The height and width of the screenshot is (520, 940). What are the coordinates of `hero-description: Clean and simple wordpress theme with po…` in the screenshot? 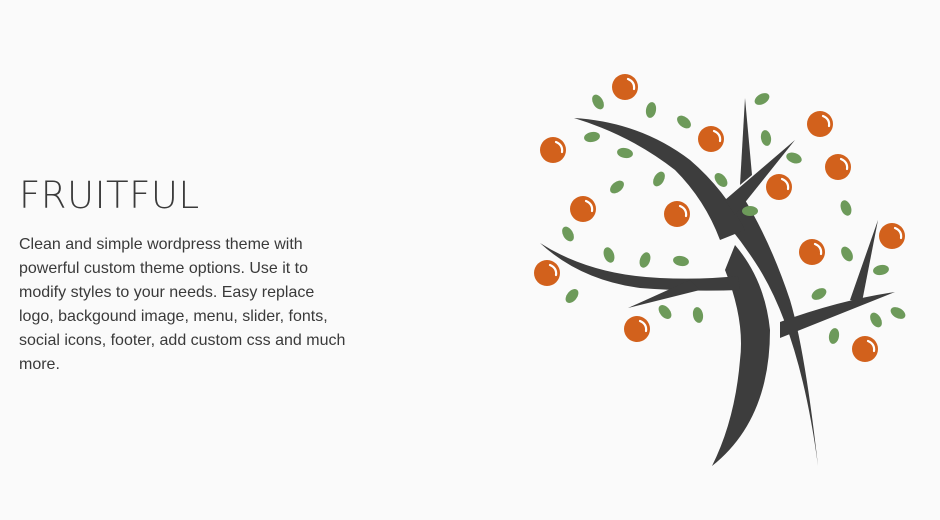 It's located at (182, 304).